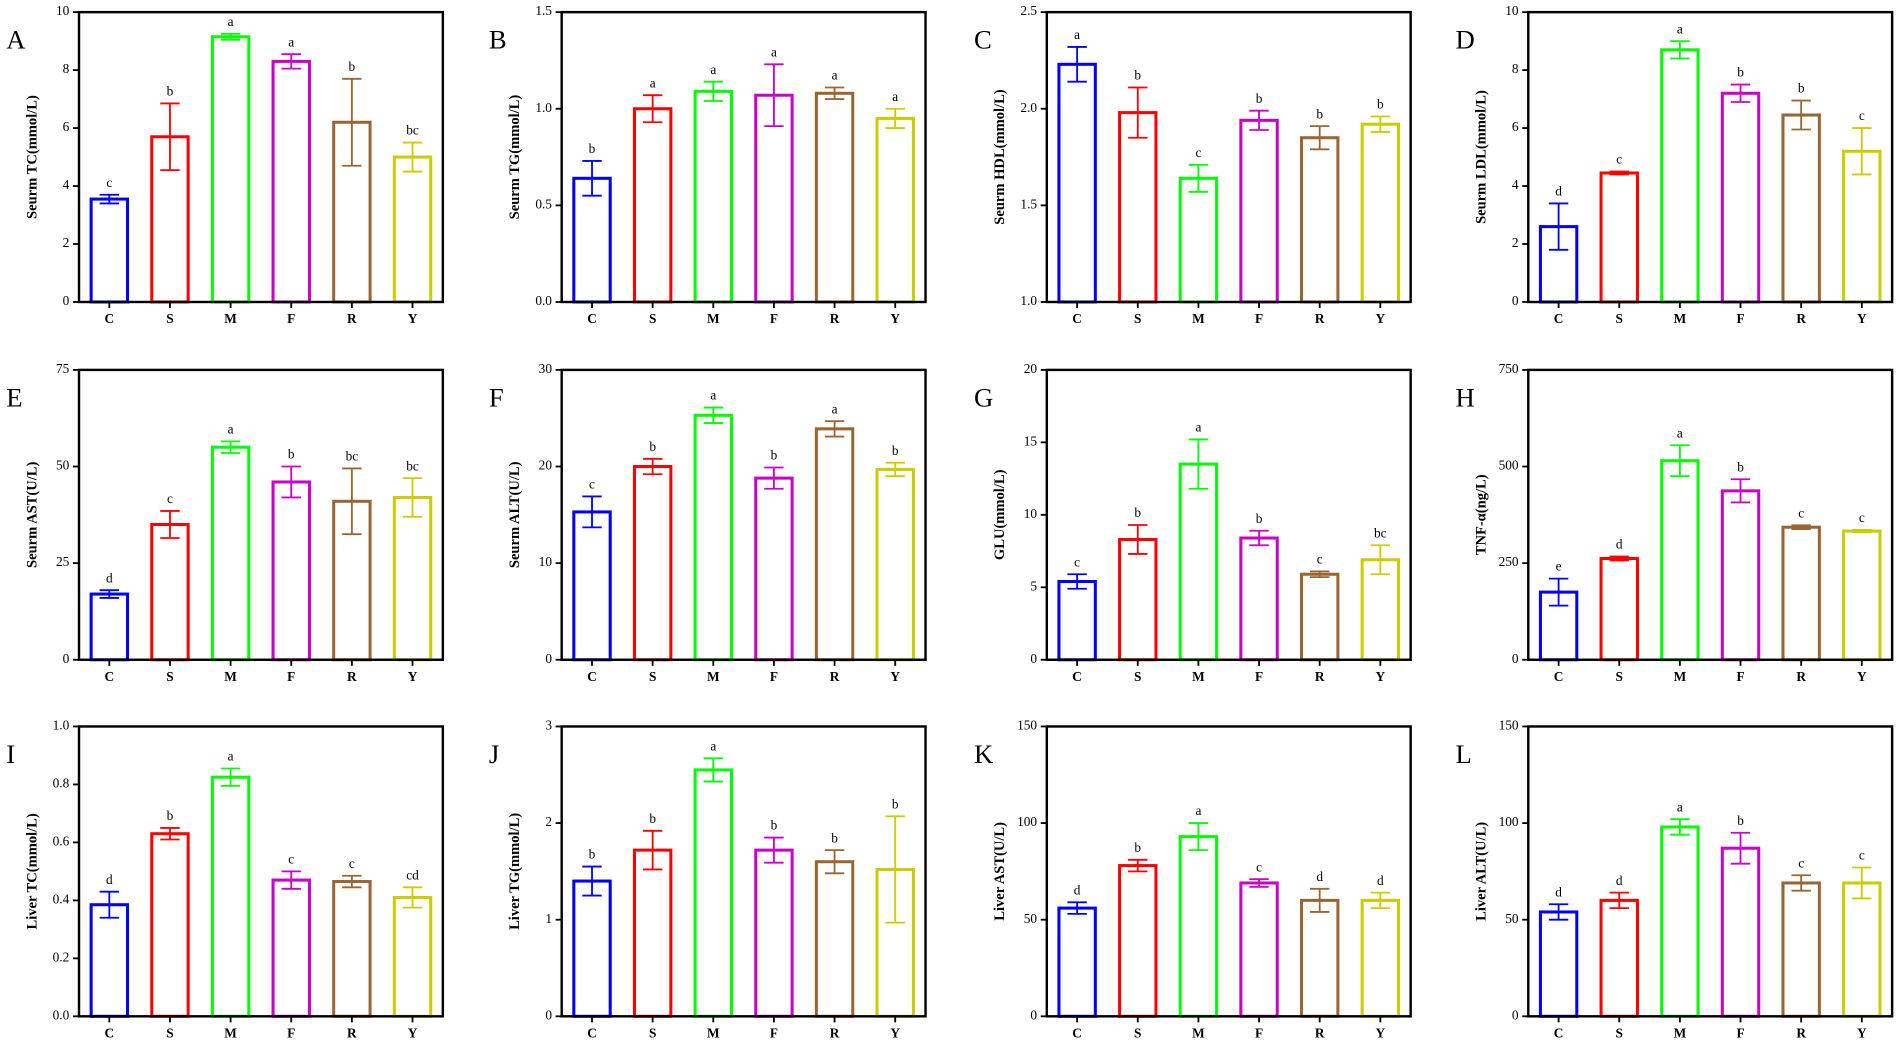  What do you see at coordinates (498, 40) in the screenshot?
I see `panel-label: B` at bounding box center [498, 40].